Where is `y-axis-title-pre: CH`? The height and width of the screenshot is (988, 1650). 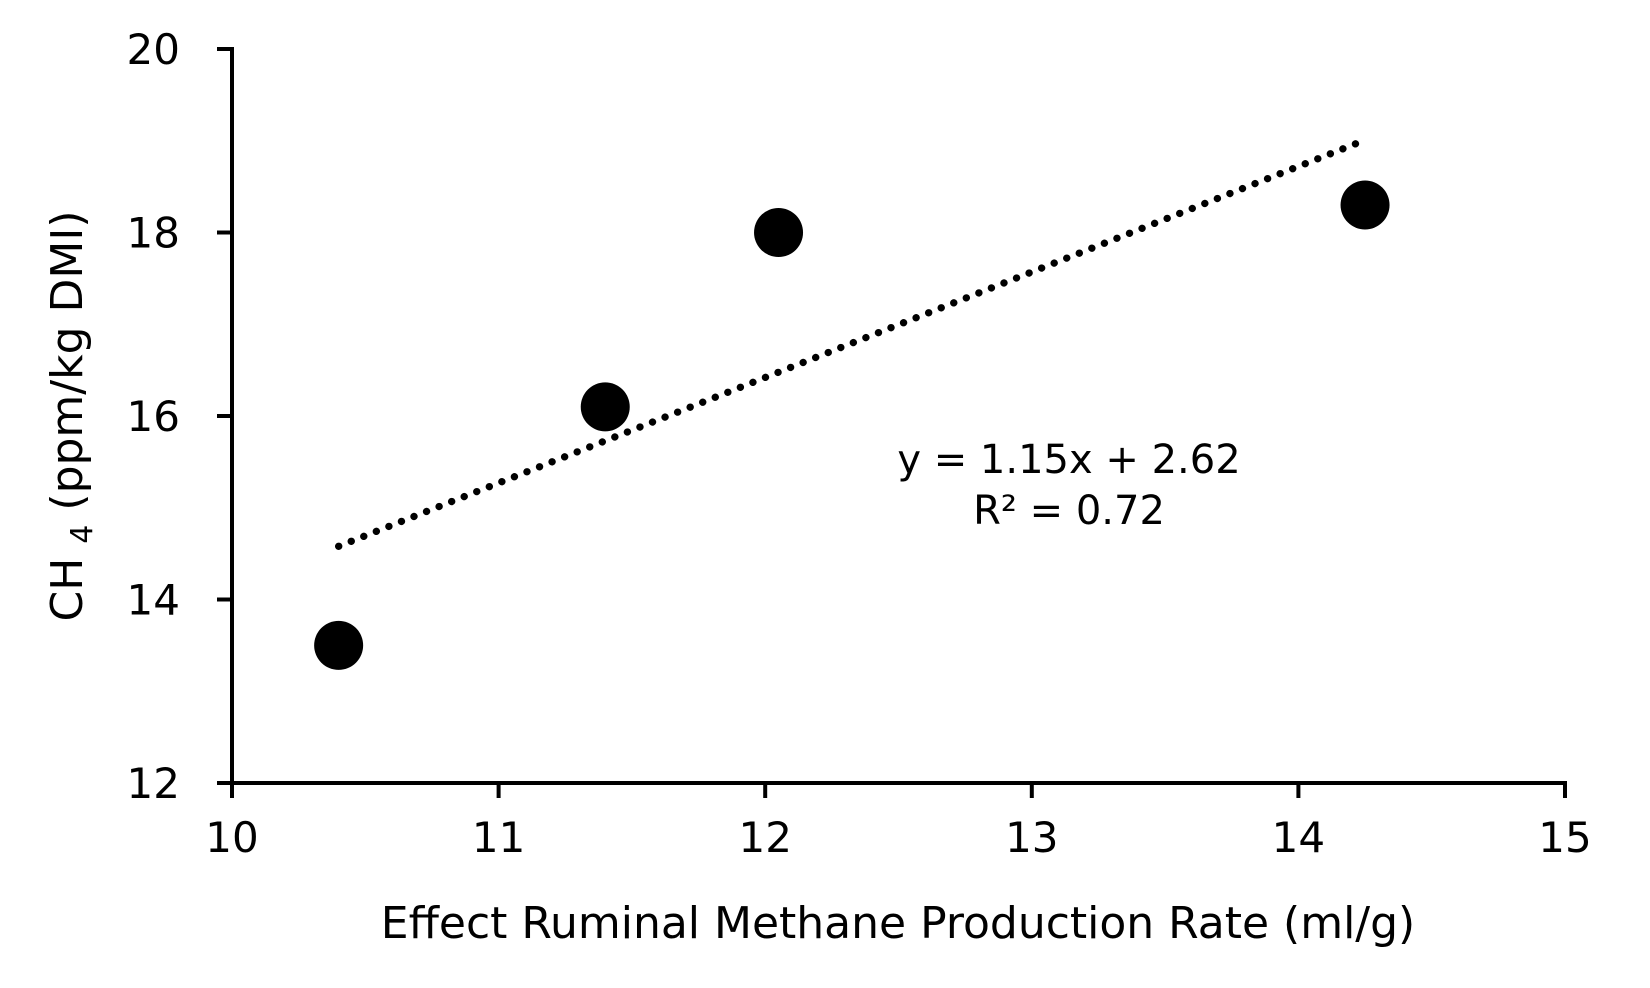
y-axis-title-pre: CH is located at coordinates (67, 590).